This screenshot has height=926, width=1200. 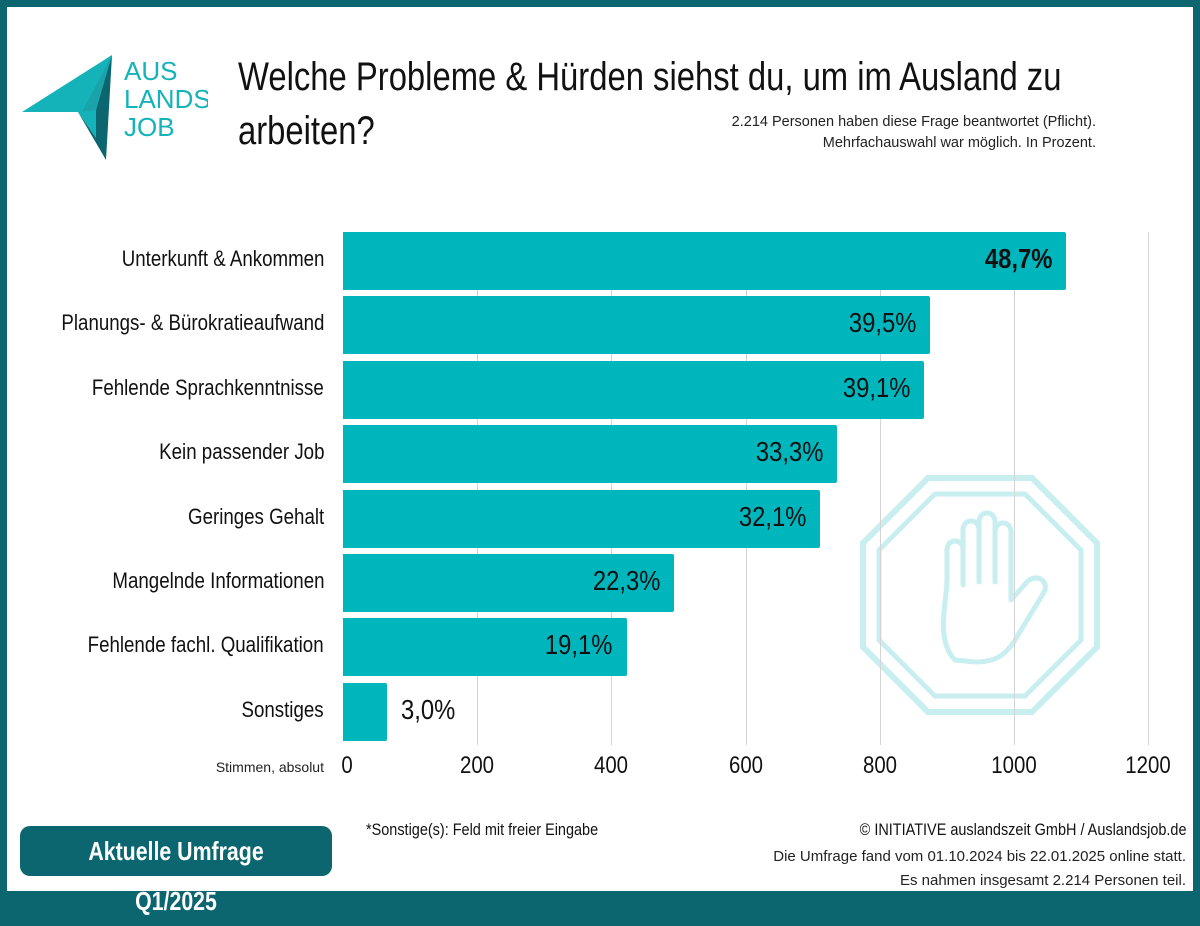 What do you see at coordinates (269, 767) in the screenshot?
I see `x-axis-label: Stimmen, absolut` at bounding box center [269, 767].